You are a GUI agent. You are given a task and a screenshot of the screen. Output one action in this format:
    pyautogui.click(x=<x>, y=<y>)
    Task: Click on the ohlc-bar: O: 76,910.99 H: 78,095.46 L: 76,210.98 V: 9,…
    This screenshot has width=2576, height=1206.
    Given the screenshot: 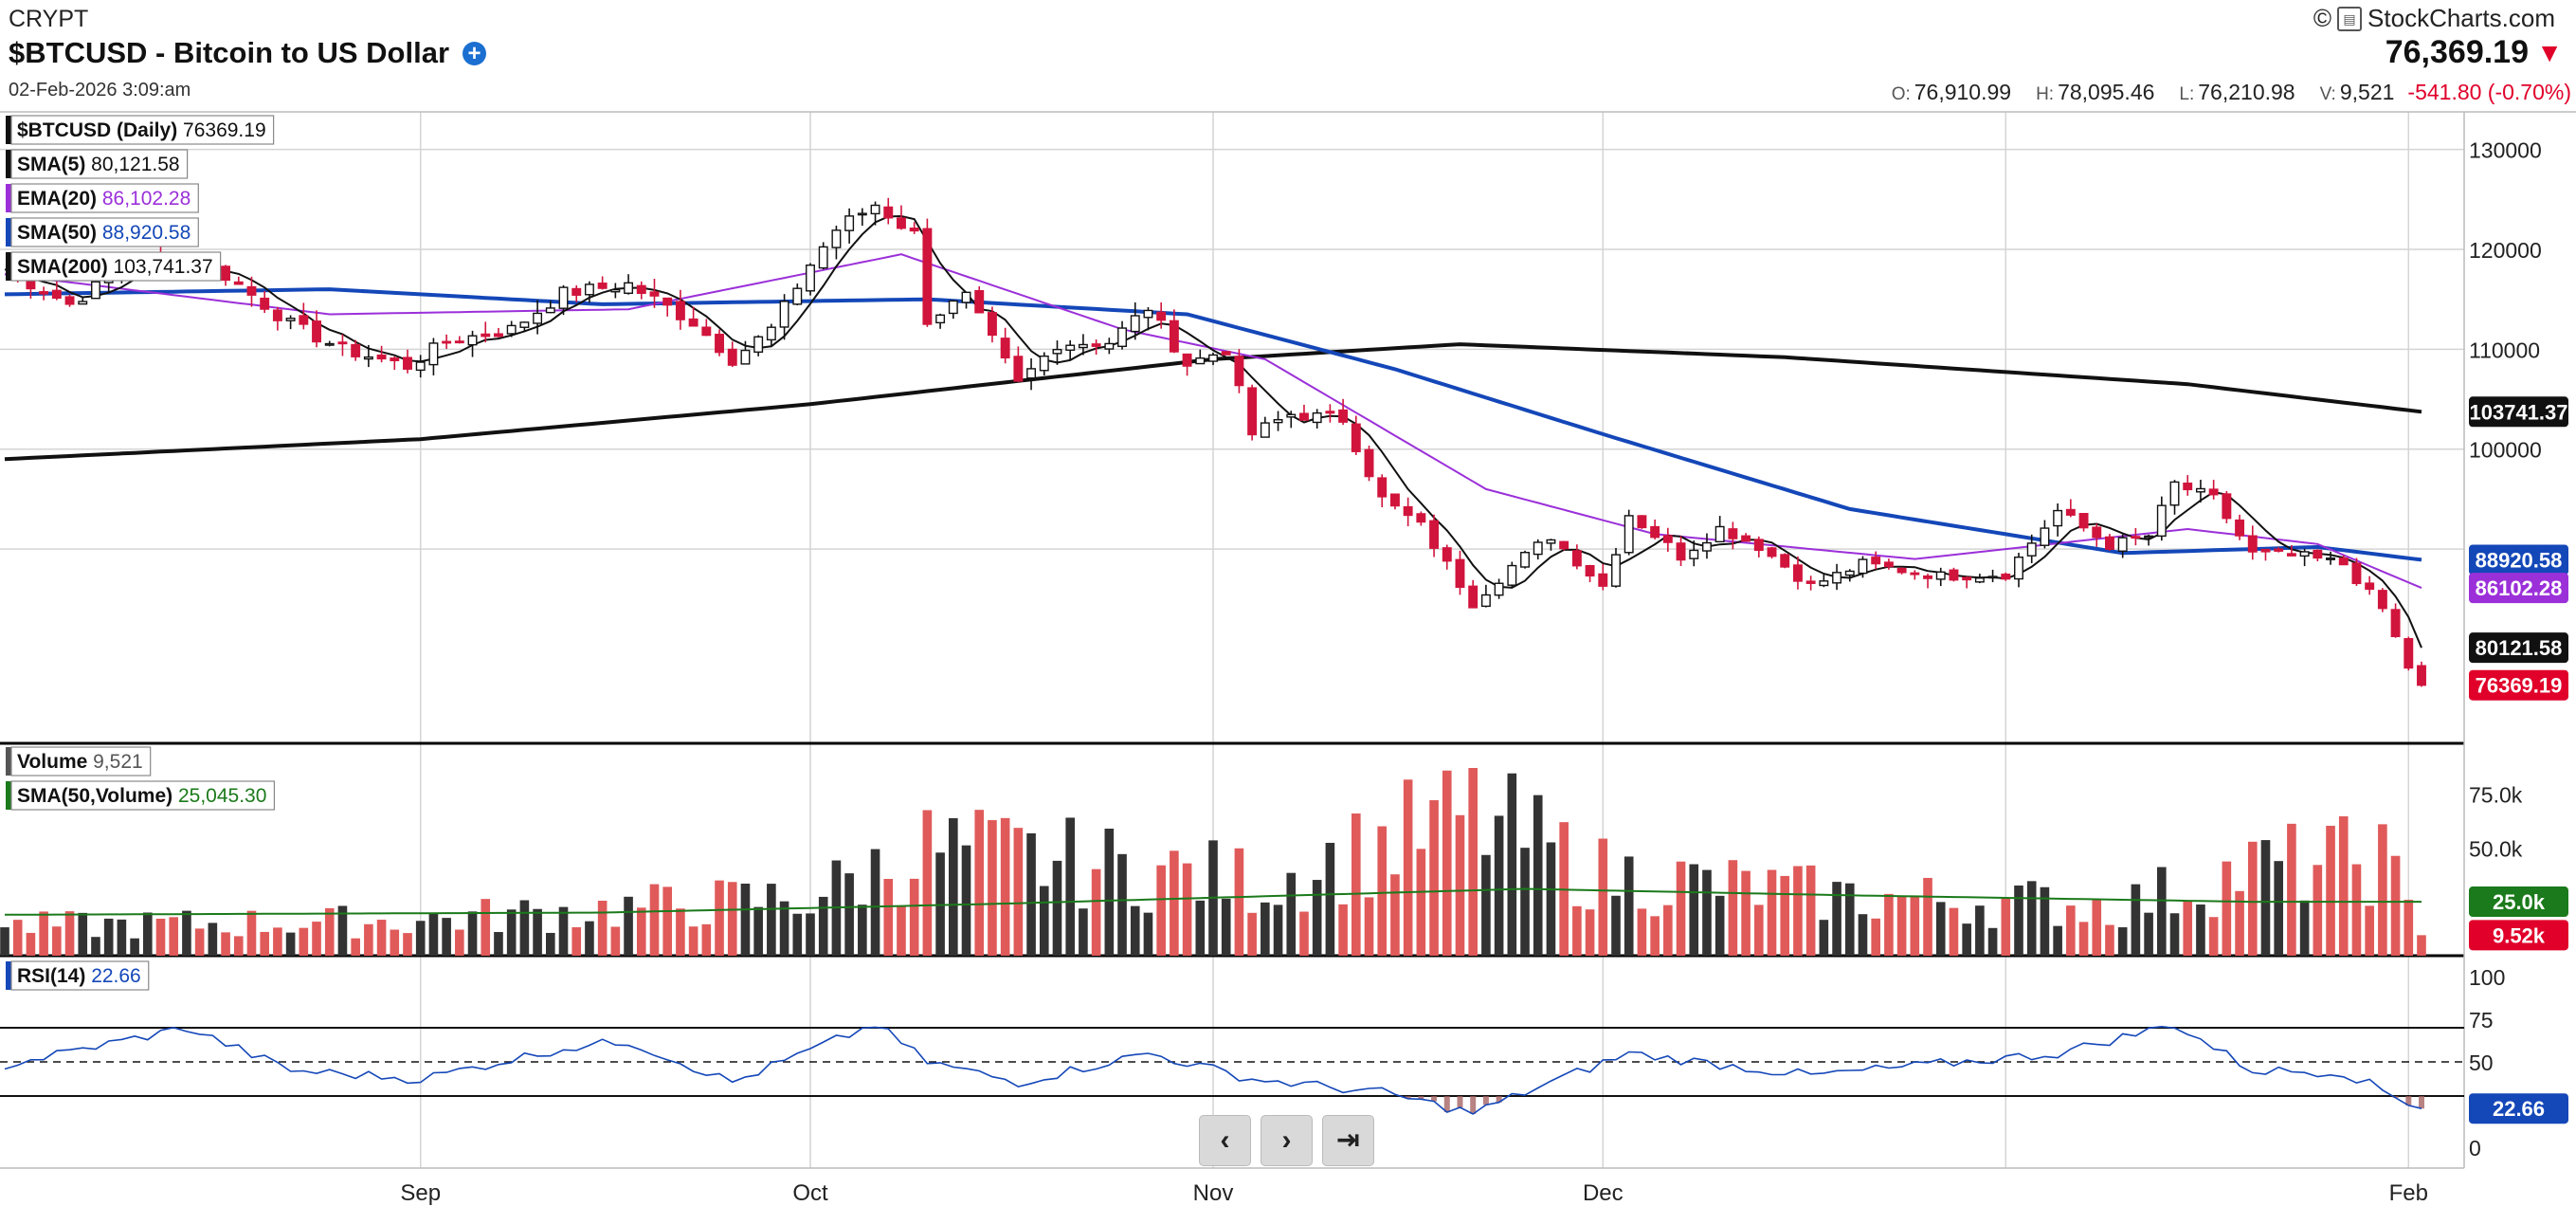 What is the action you would take?
    pyautogui.click(x=2231, y=92)
    